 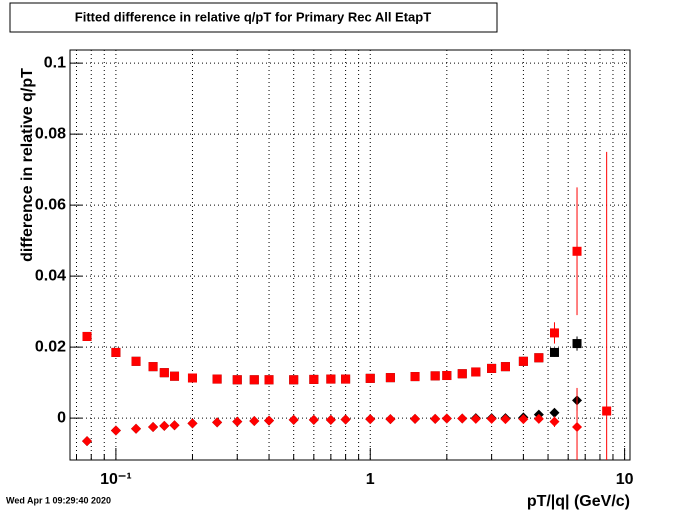 I want to click on timestamp: Wed Apr 1 09:29:40 2020, so click(x=58, y=500).